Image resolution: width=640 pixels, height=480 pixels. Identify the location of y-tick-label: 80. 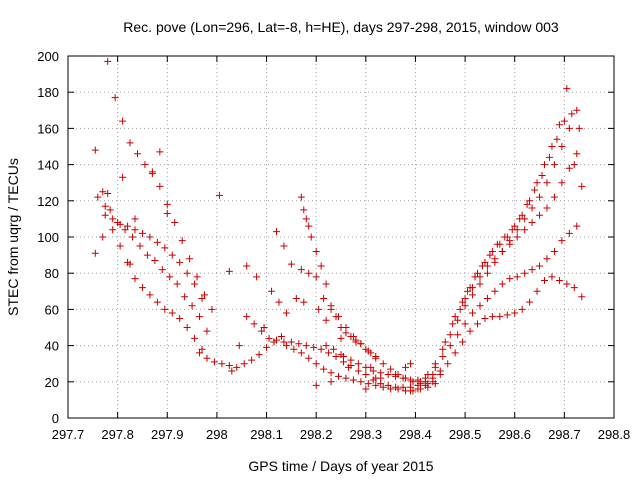
(52, 273).